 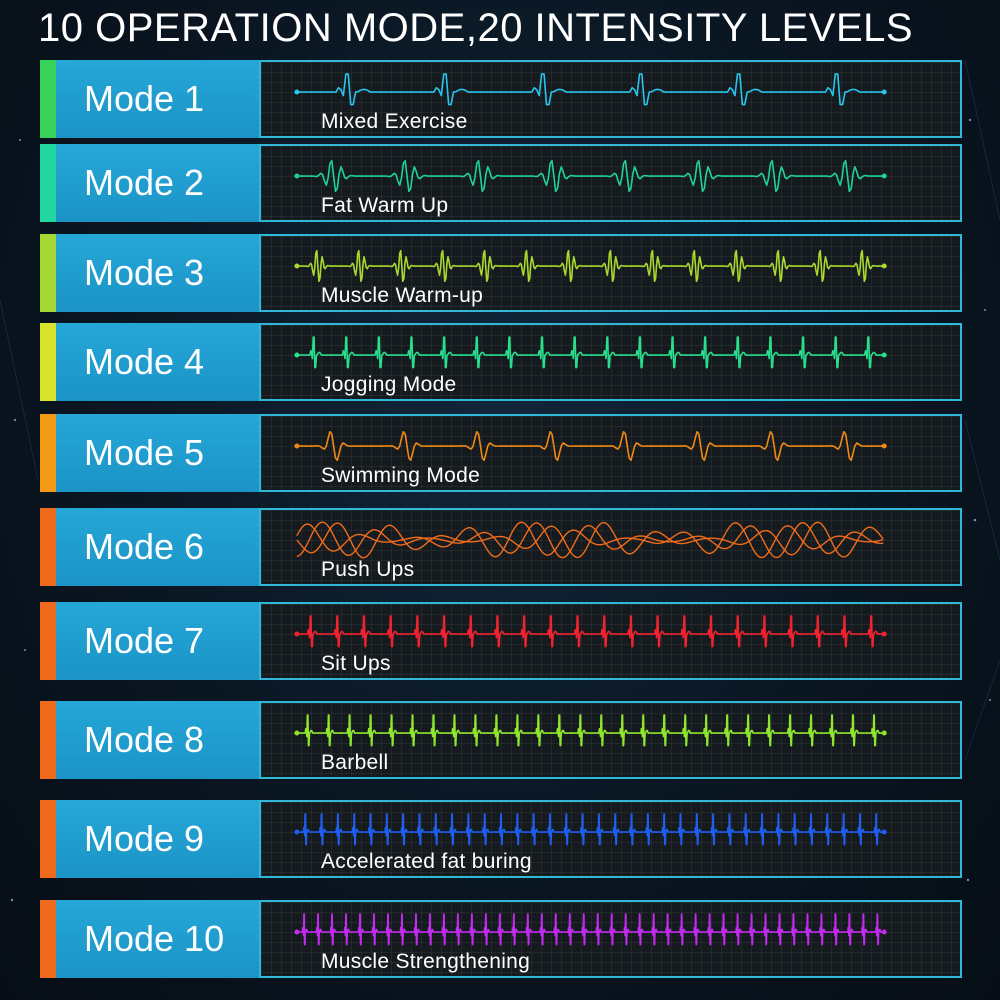 I want to click on mode-label-box: Mode 7, so click(x=157, y=641).